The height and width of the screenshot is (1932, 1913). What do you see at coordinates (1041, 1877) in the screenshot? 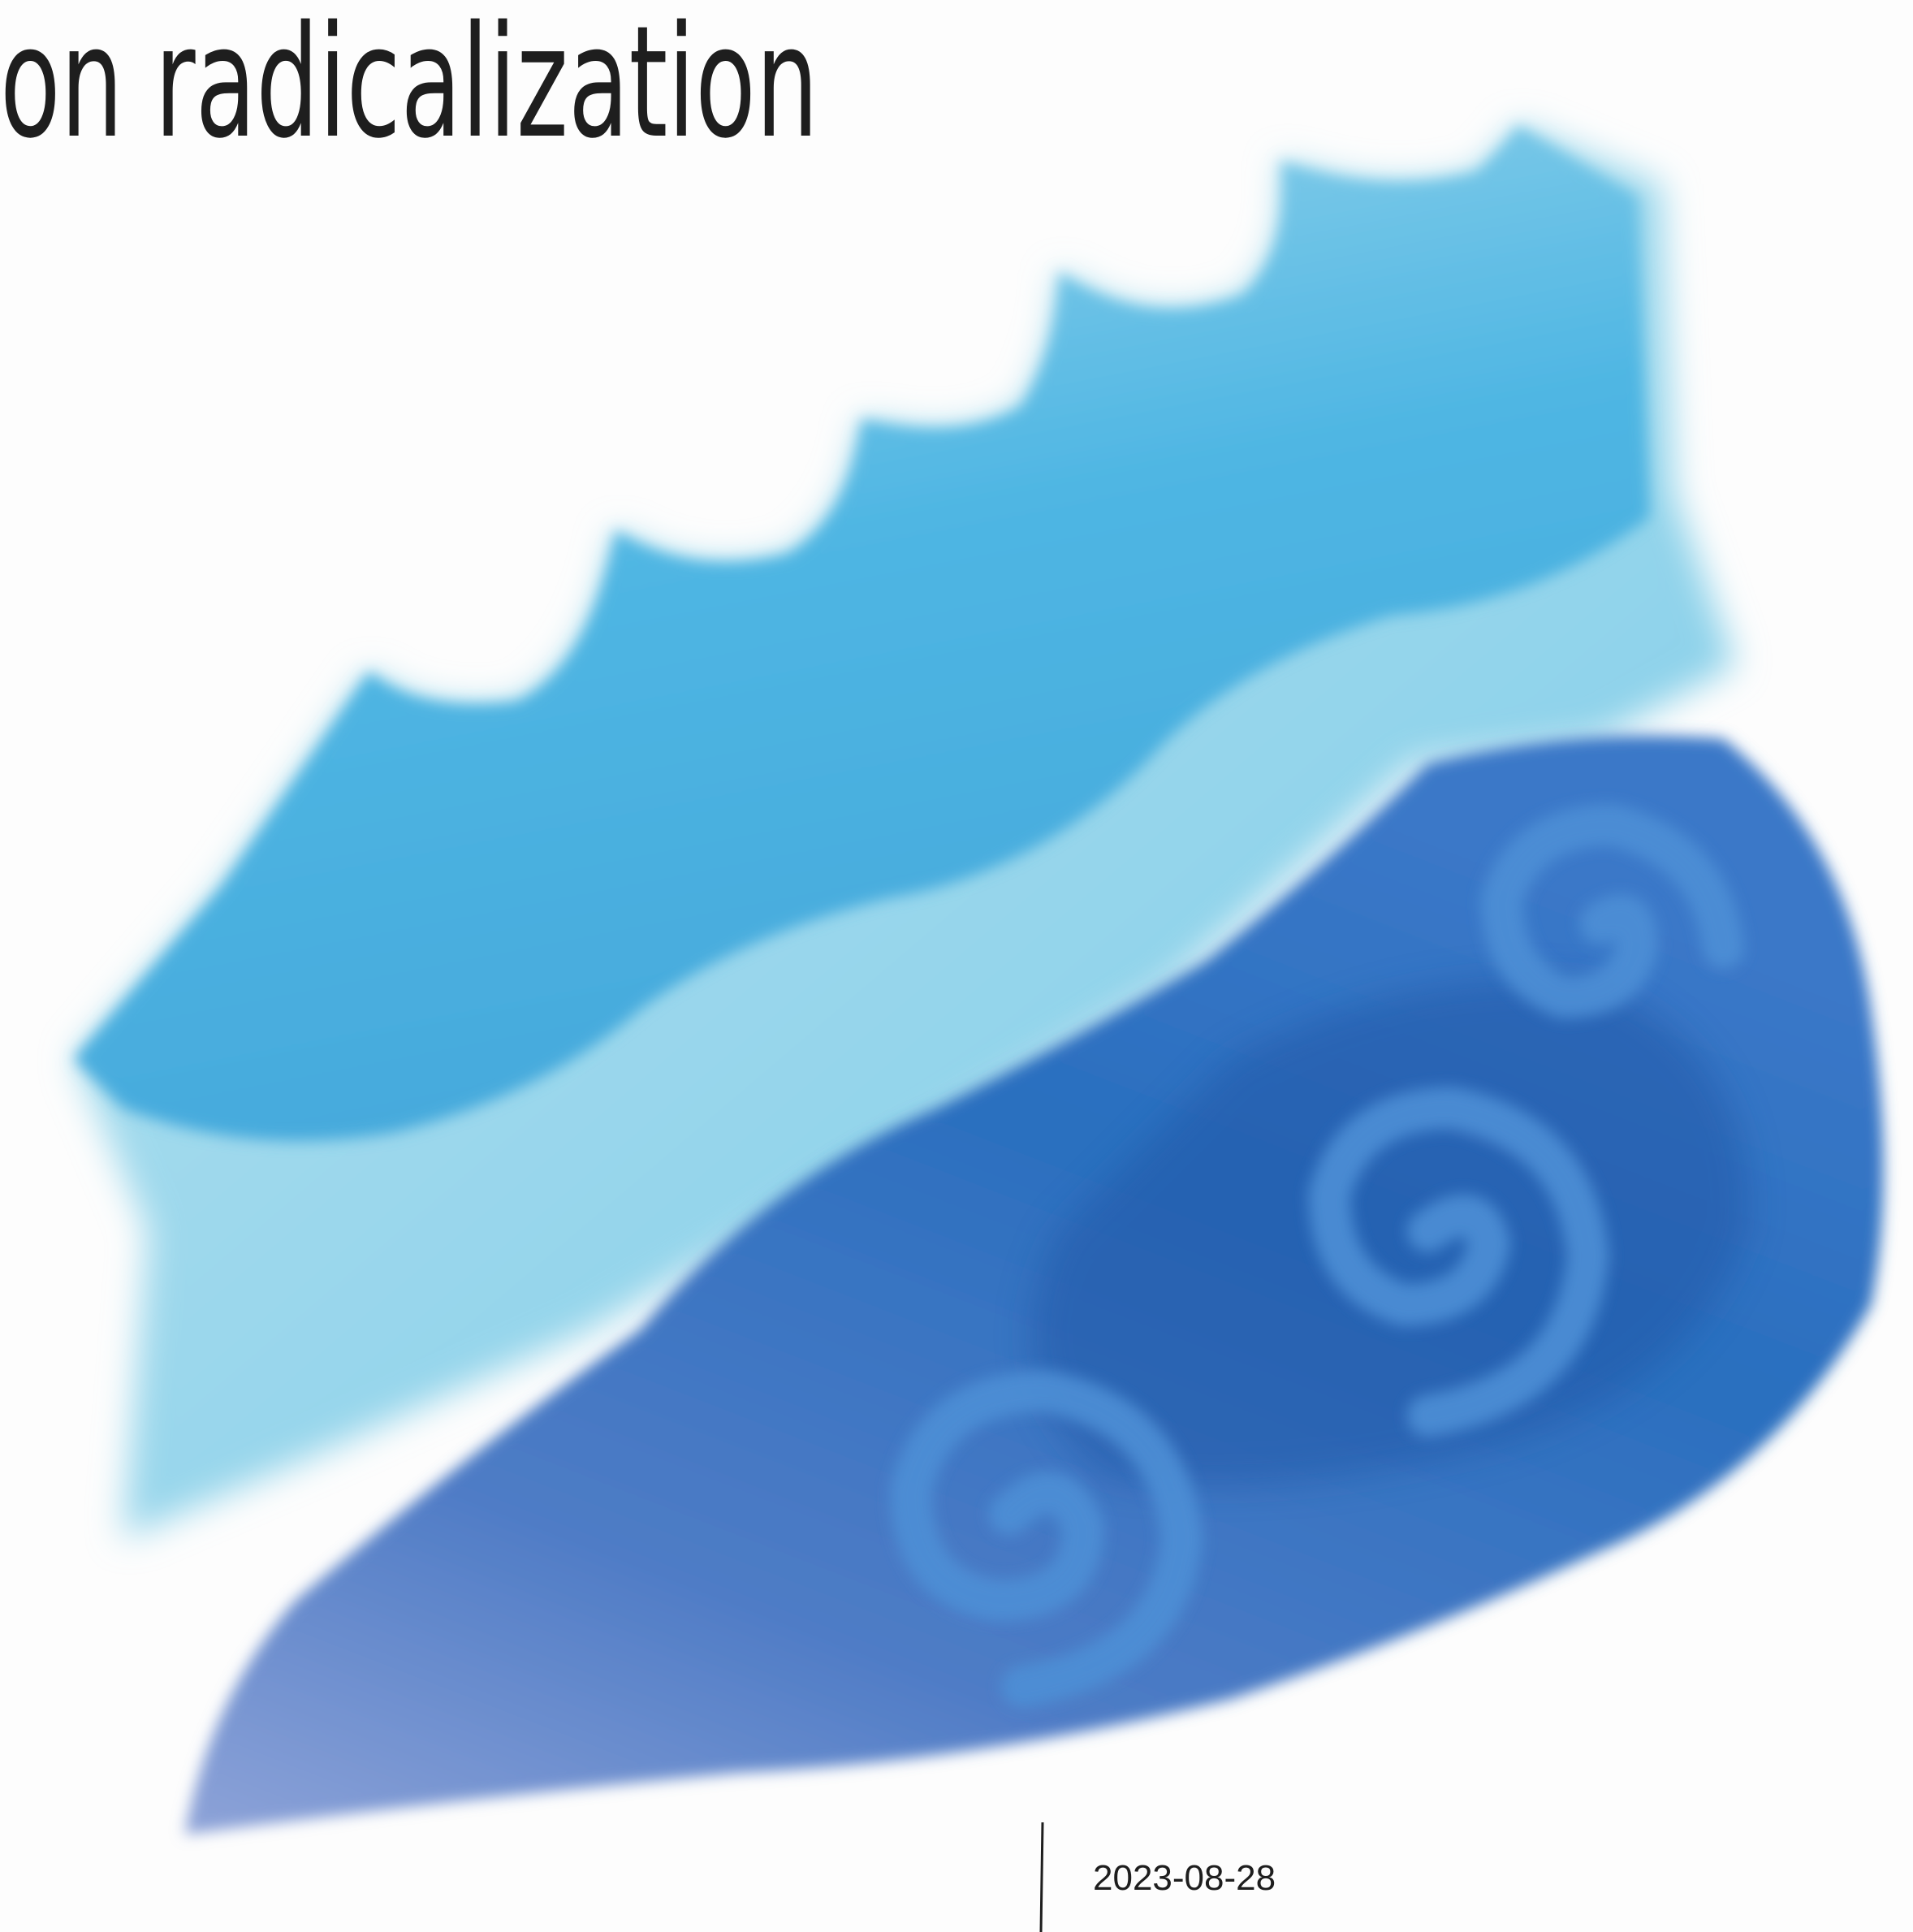
I see `divider` at bounding box center [1041, 1877].